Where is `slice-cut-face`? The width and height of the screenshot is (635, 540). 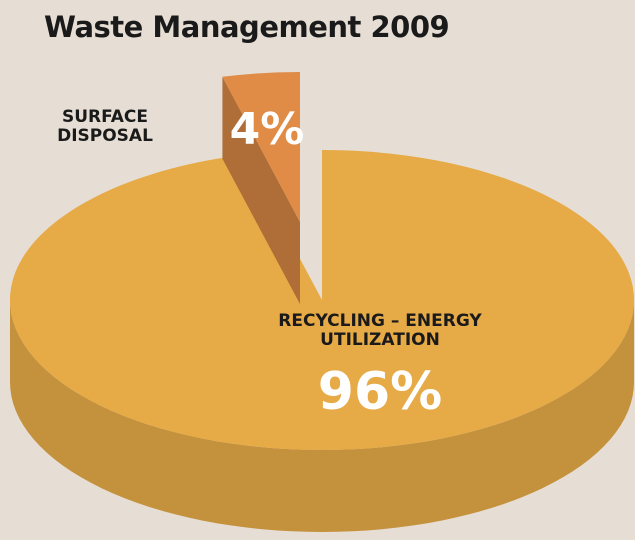 slice-cut-face is located at coordinates (261, 190).